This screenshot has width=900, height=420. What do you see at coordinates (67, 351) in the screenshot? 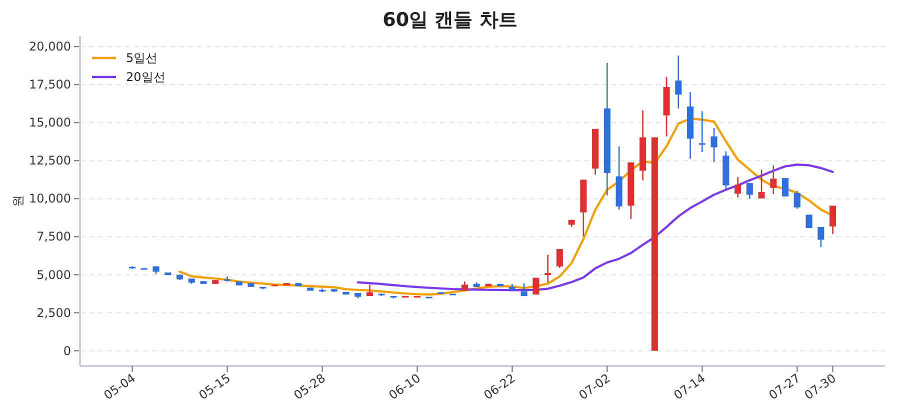
I see `y-tick-label: 0` at bounding box center [67, 351].